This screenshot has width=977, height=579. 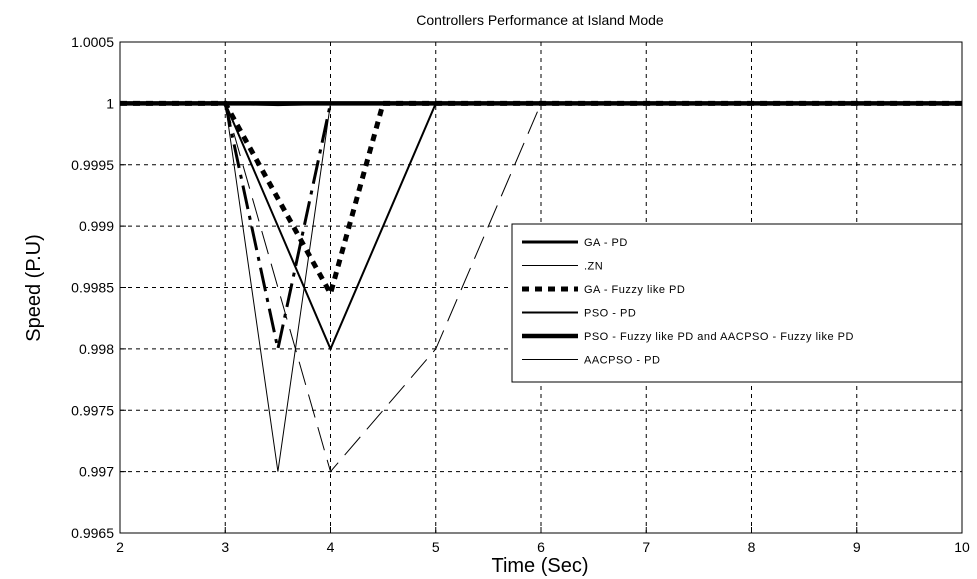 What do you see at coordinates (962, 547) in the screenshot?
I see `x-tick-label: 10` at bounding box center [962, 547].